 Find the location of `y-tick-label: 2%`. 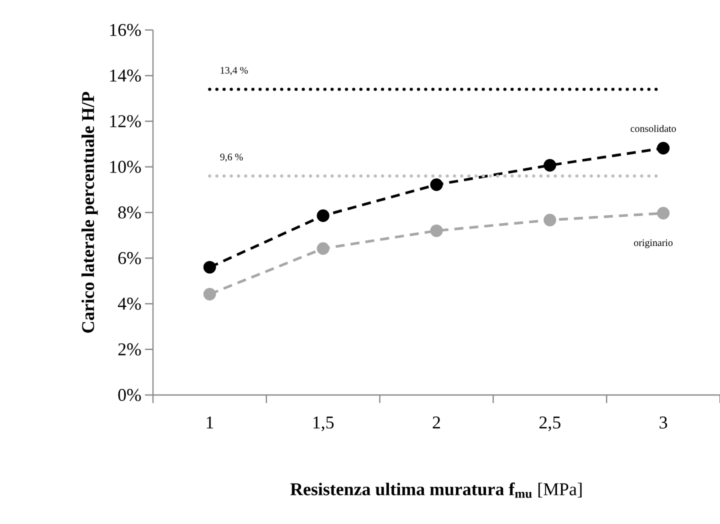

y-tick-label: 2% is located at coordinates (129, 349).